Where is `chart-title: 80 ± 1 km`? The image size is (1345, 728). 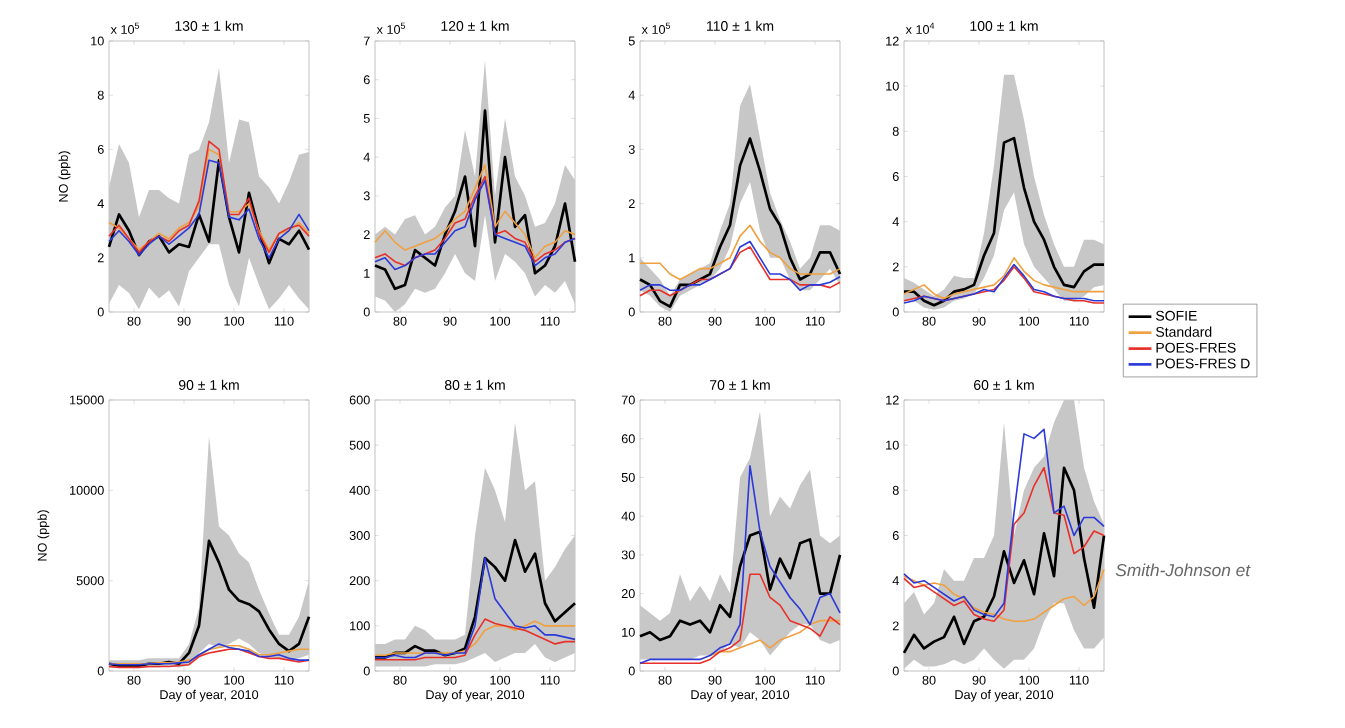
chart-title: 80 ± 1 km is located at coordinates (474, 384).